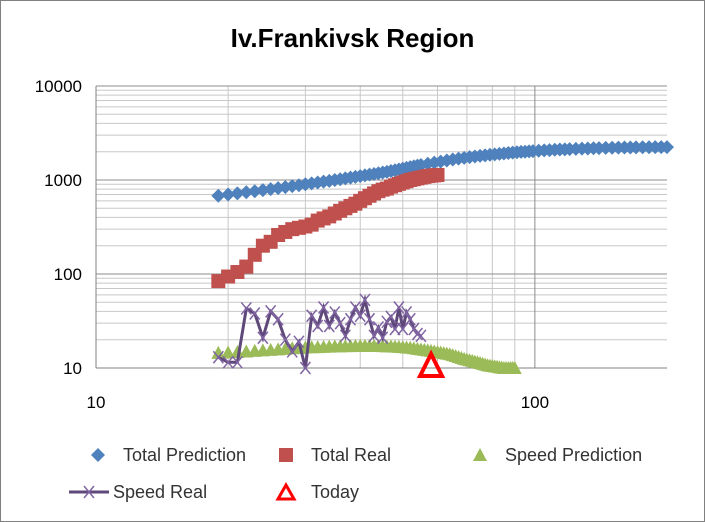 Image resolution: width=705 pixels, height=522 pixels. What do you see at coordinates (335, 491) in the screenshot?
I see `legend-label-today: Today` at bounding box center [335, 491].